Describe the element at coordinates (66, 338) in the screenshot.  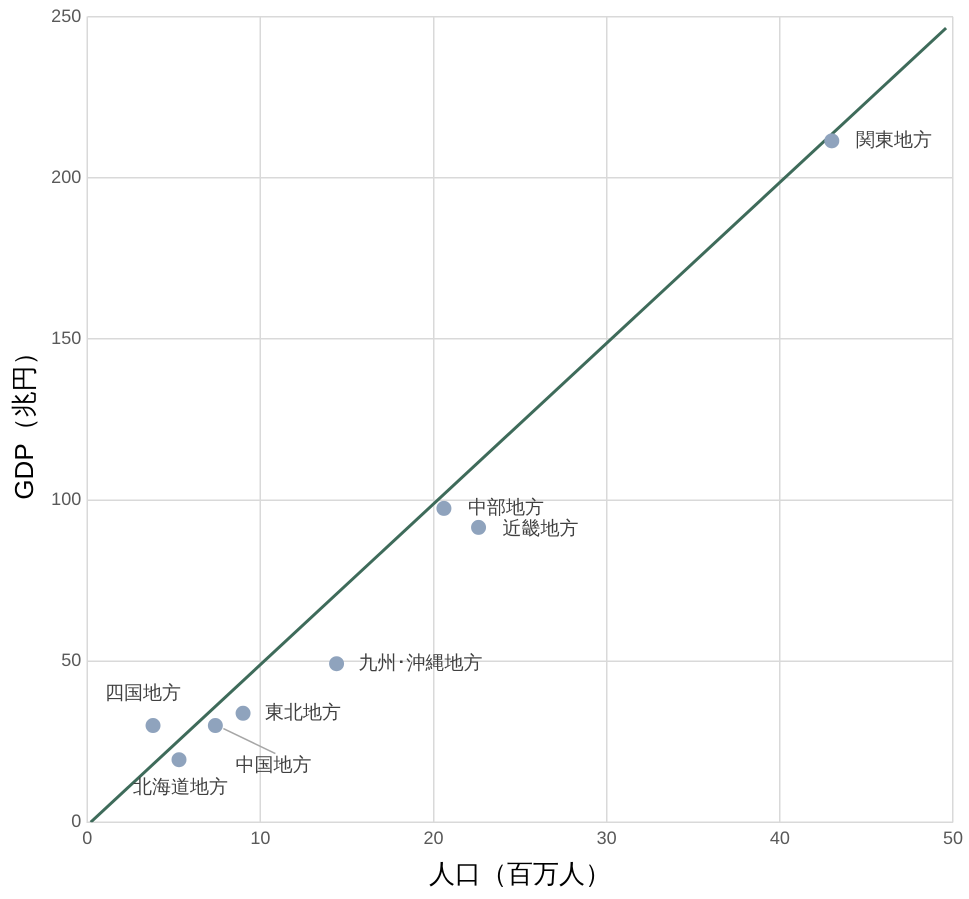
I see `y-tick-label: 150` at that location.